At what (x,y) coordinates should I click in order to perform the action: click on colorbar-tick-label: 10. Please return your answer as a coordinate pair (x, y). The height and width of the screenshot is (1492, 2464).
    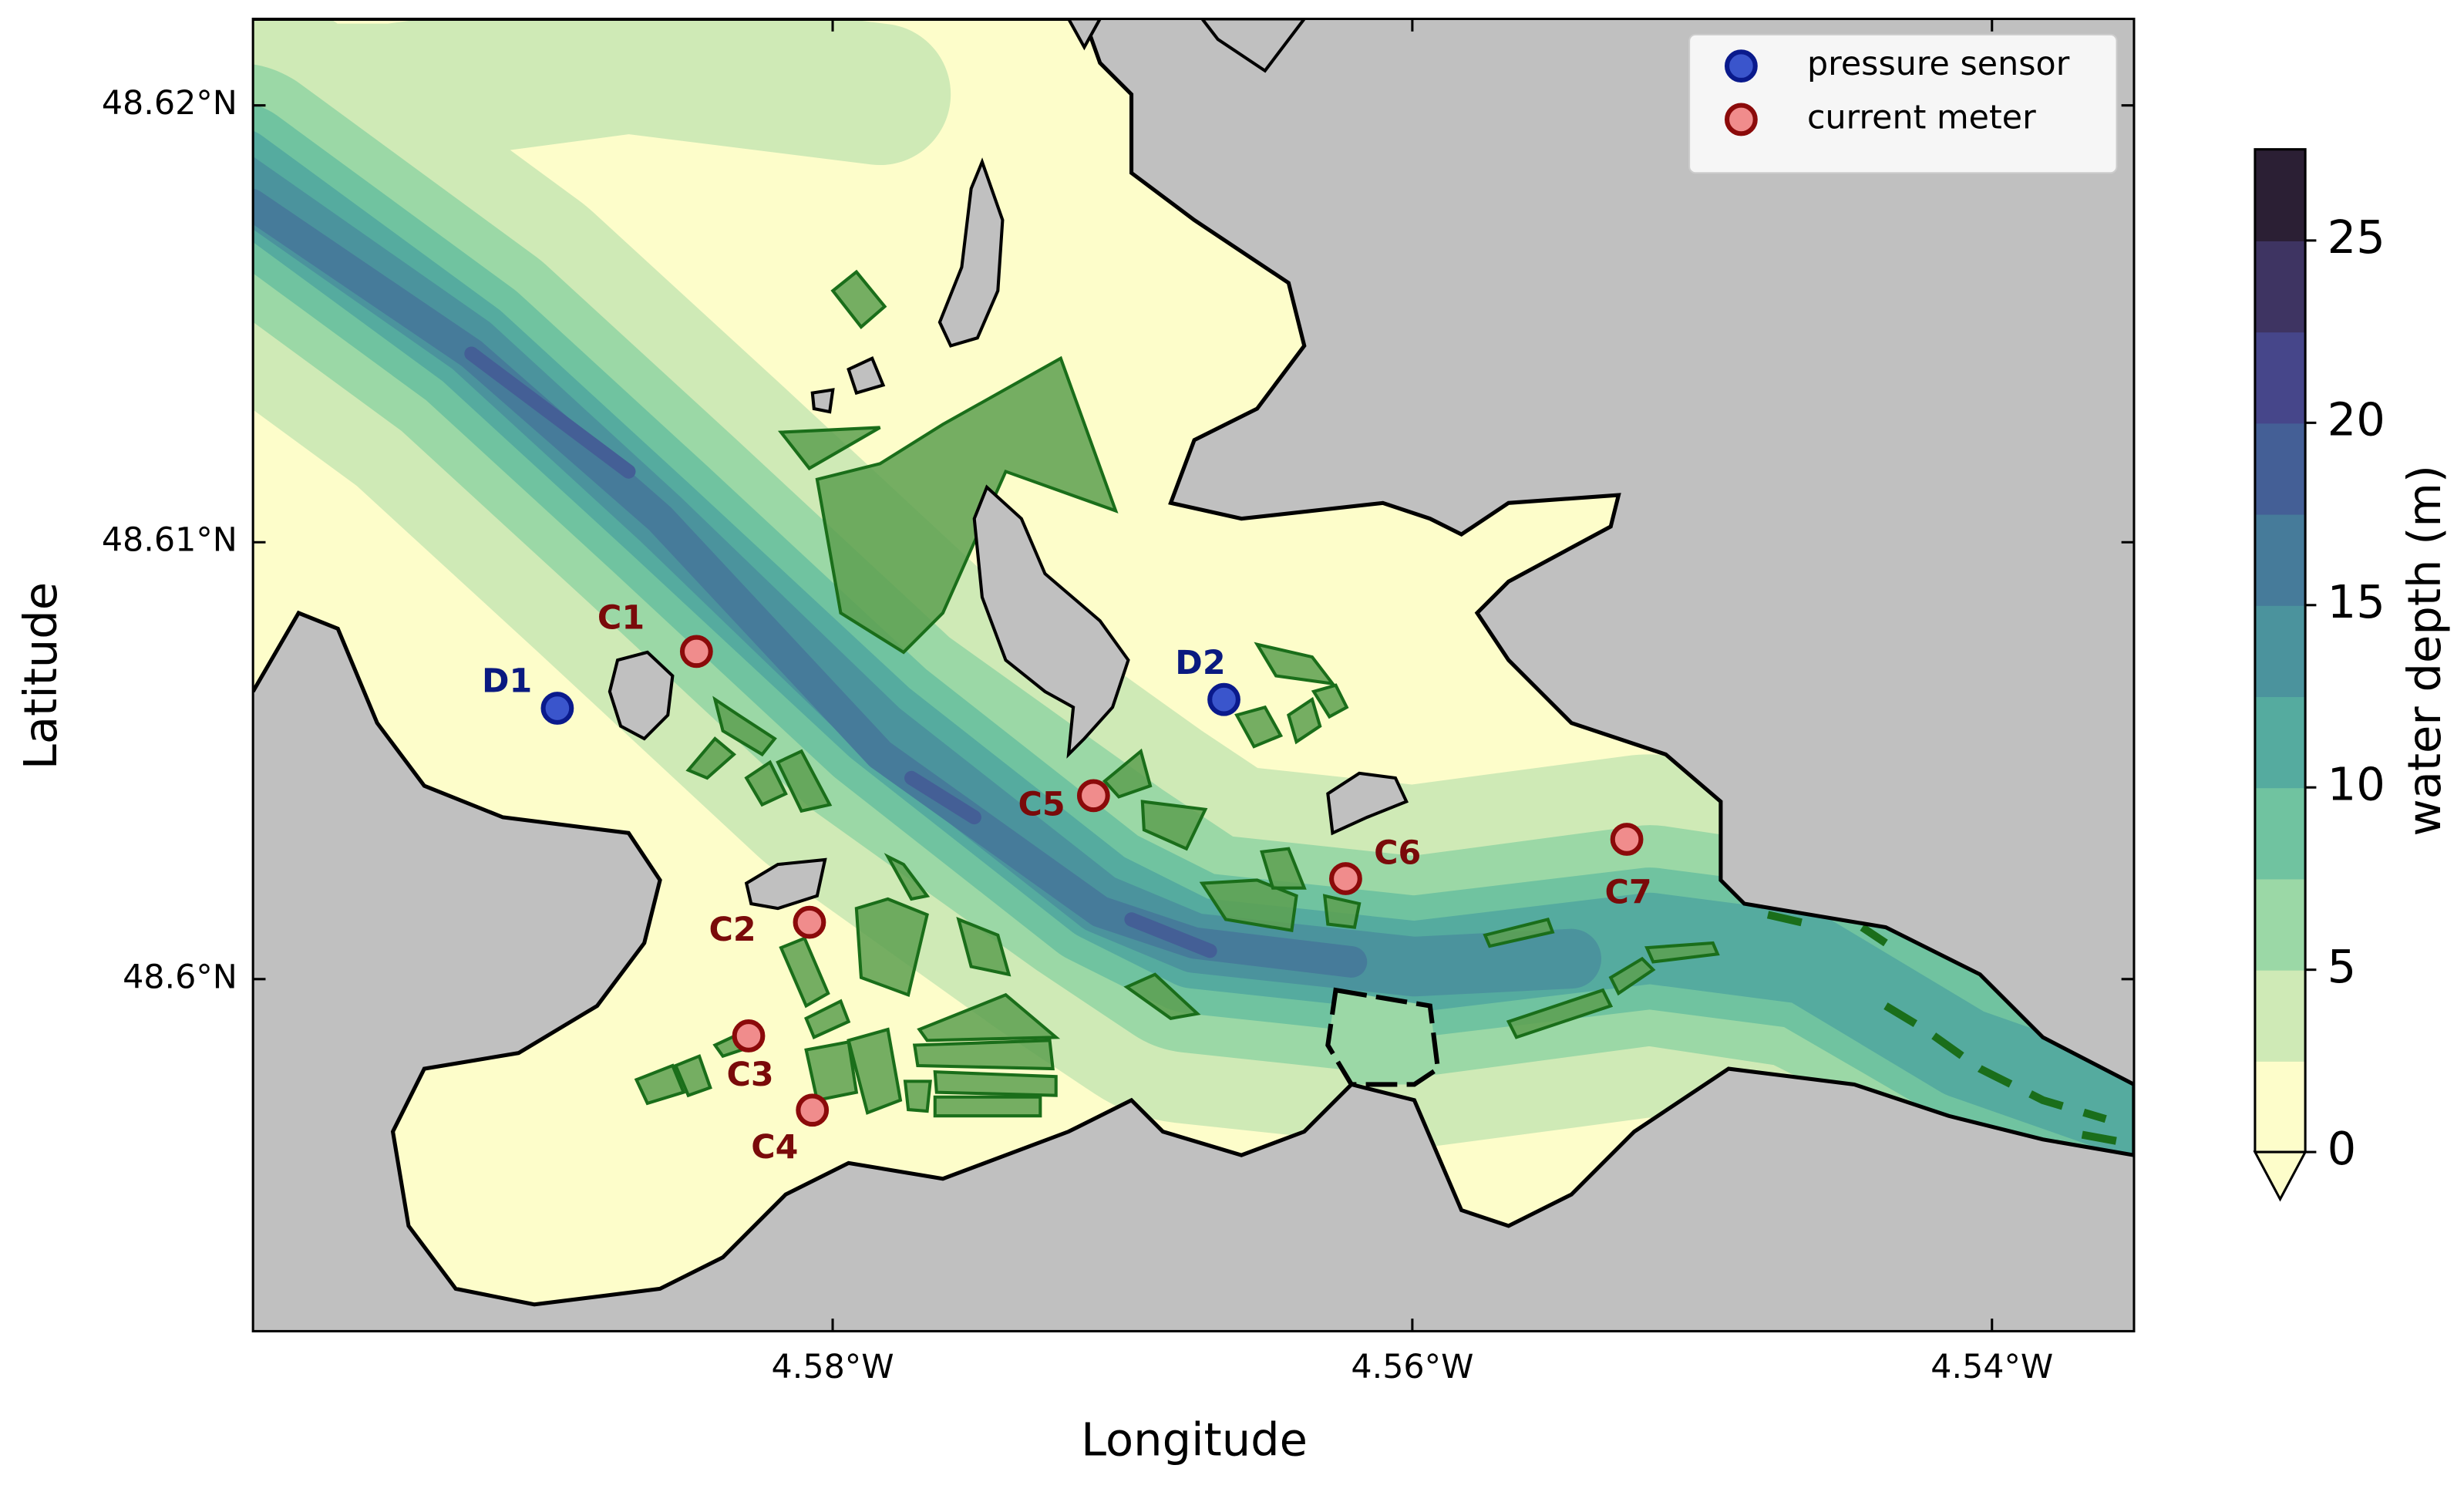
    Looking at the image, I should click on (2356, 783).